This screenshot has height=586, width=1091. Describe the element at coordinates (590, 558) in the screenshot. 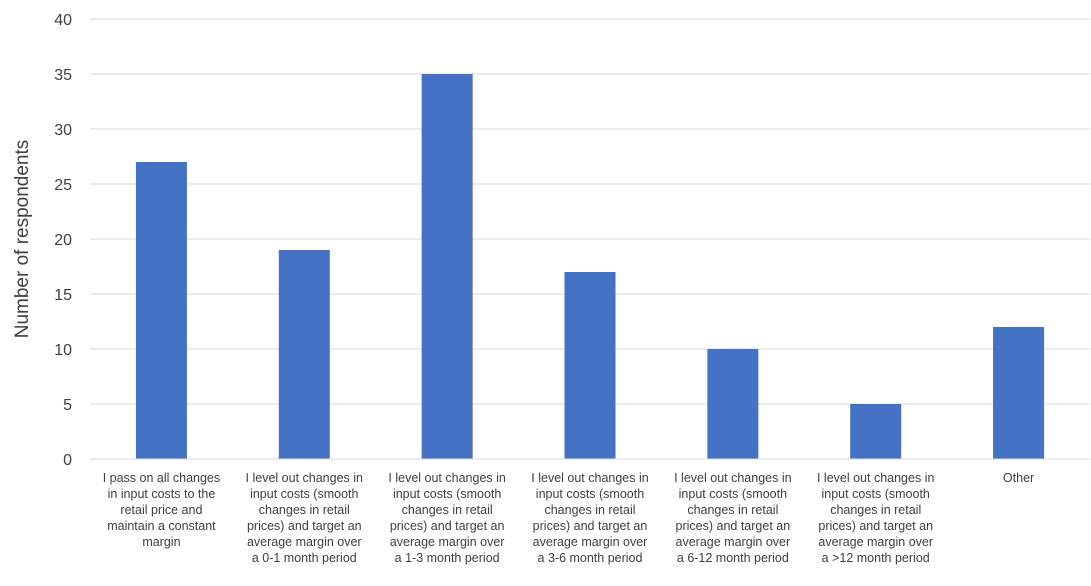

I see `x-category-label-line: a 3-6 month period` at that location.